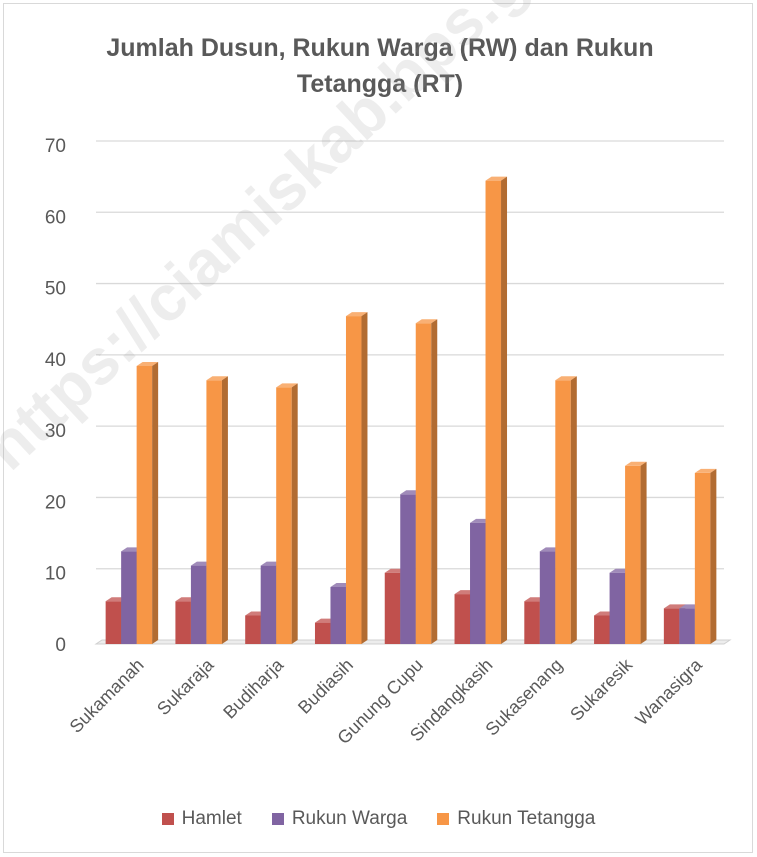  Describe the element at coordinates (601, 689) in the screenshot. I see `x-tick-label: Sukaresik` at that location.